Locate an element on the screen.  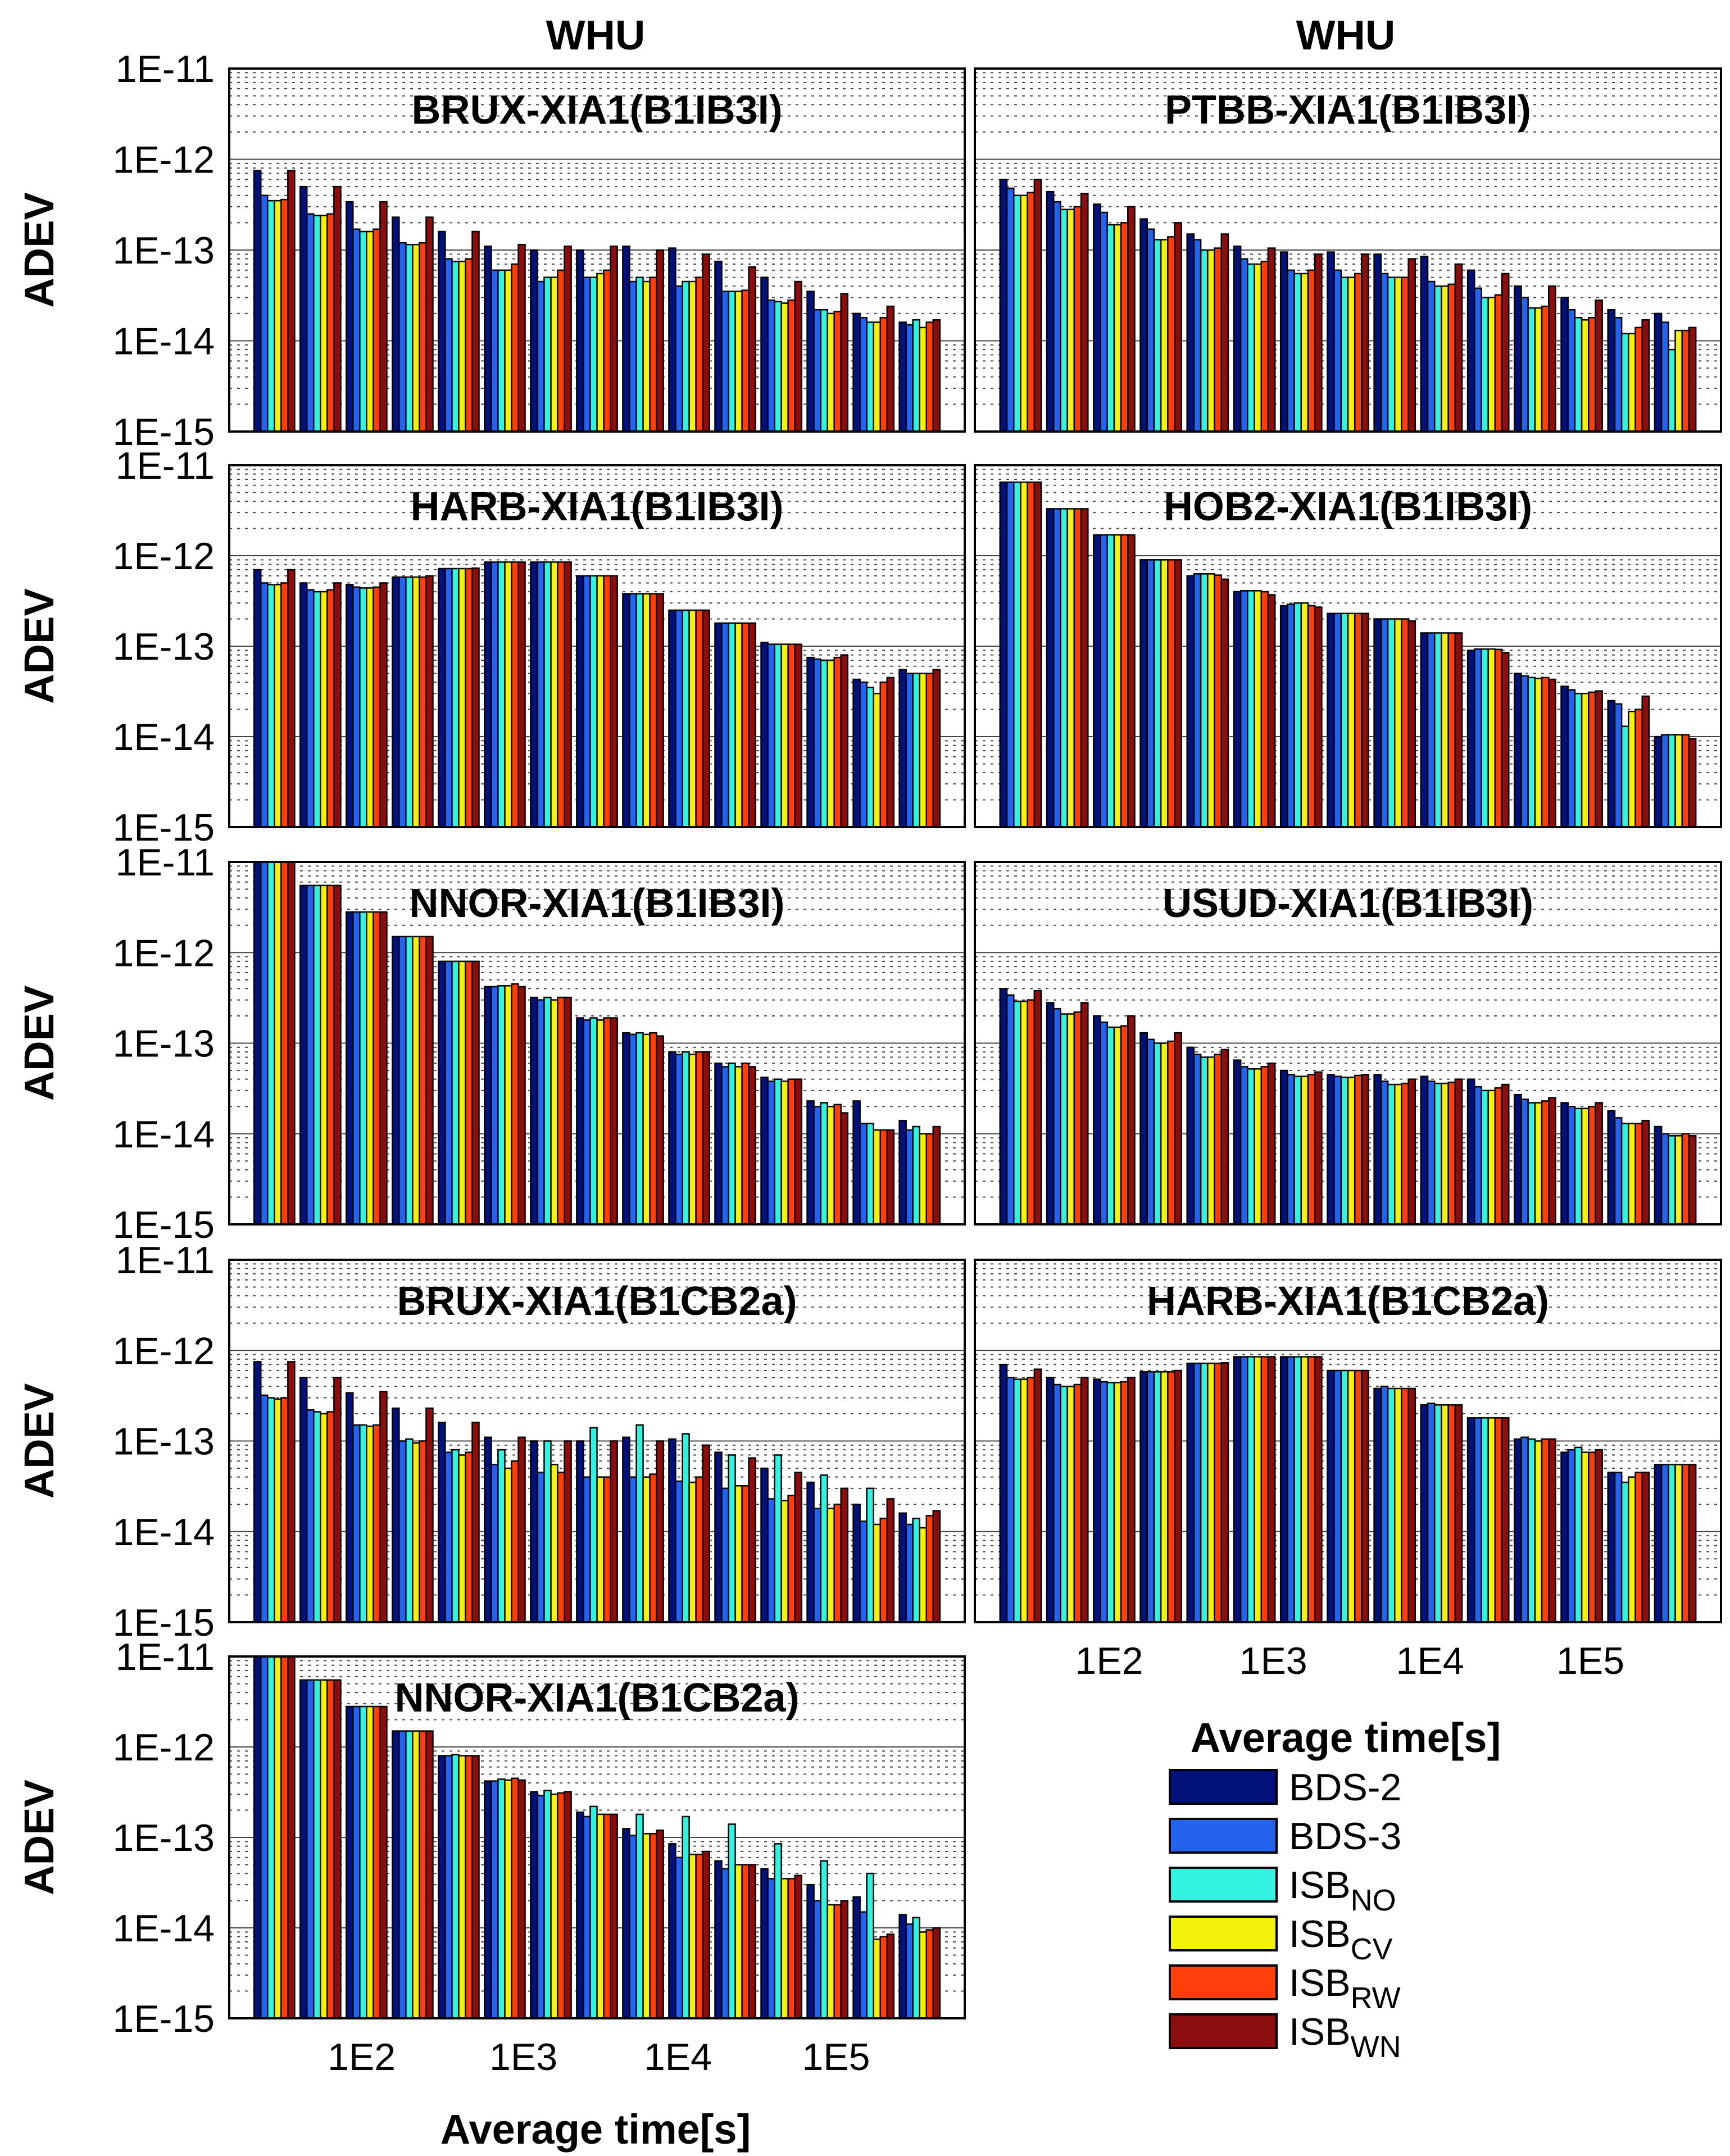
panel-hob2-xia1-b1ib3i-title: HOB2-XIA1(B1IB3I) is located at coordinates (1348, 506).